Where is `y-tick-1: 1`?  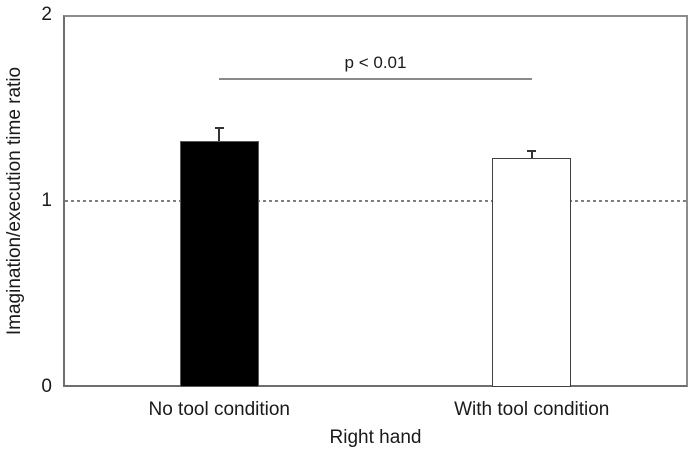 y-tick-1: 1 is located at coordinates (46, 200).